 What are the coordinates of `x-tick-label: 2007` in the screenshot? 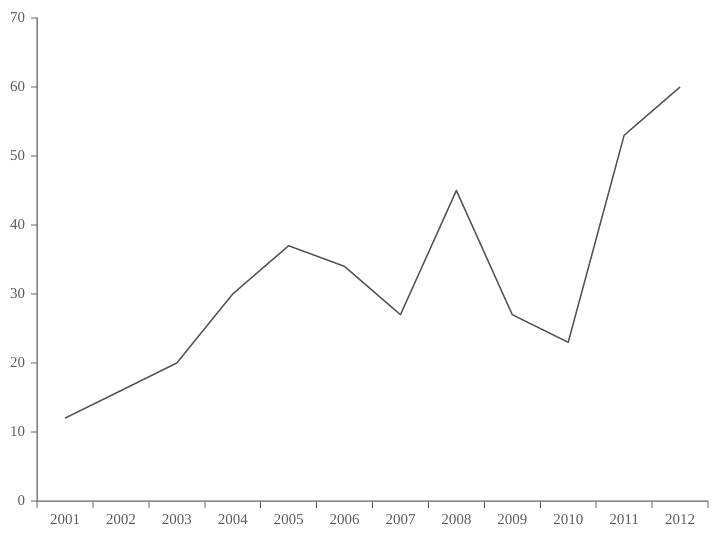 It's located at (400, 520).